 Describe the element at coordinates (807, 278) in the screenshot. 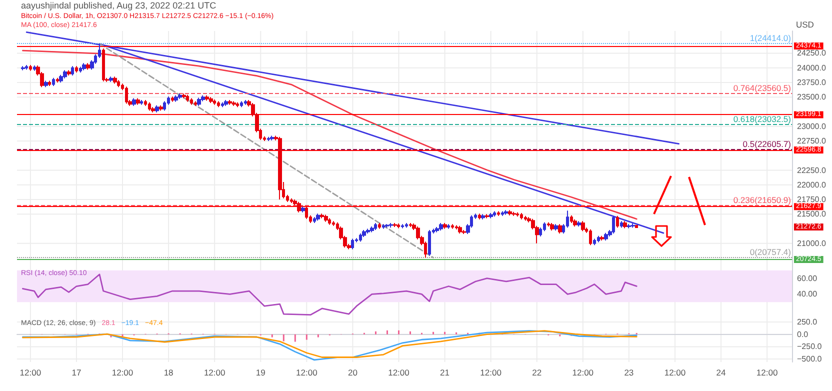

I see `y-tick-label: 60.00` at that location.